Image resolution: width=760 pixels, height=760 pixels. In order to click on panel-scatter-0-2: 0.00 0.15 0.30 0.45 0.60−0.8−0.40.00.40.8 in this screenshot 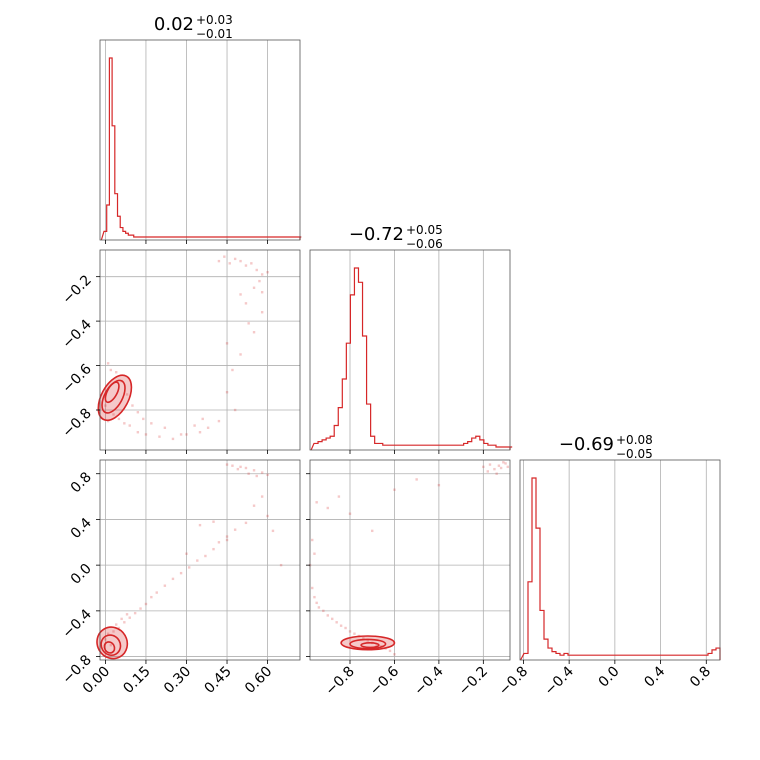, I will do `click(180, 578)`.